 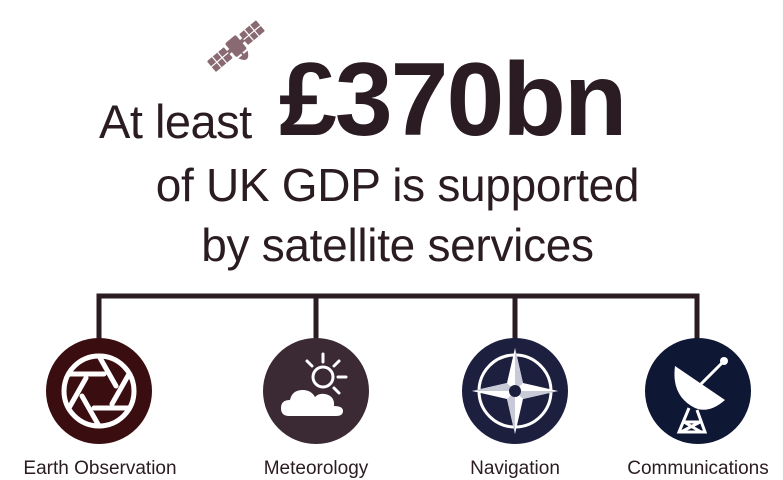 What do you see at coordinates (515, 391) in the screenshot?
I see `compass-rose-icon` at bounding box center [515, 391].